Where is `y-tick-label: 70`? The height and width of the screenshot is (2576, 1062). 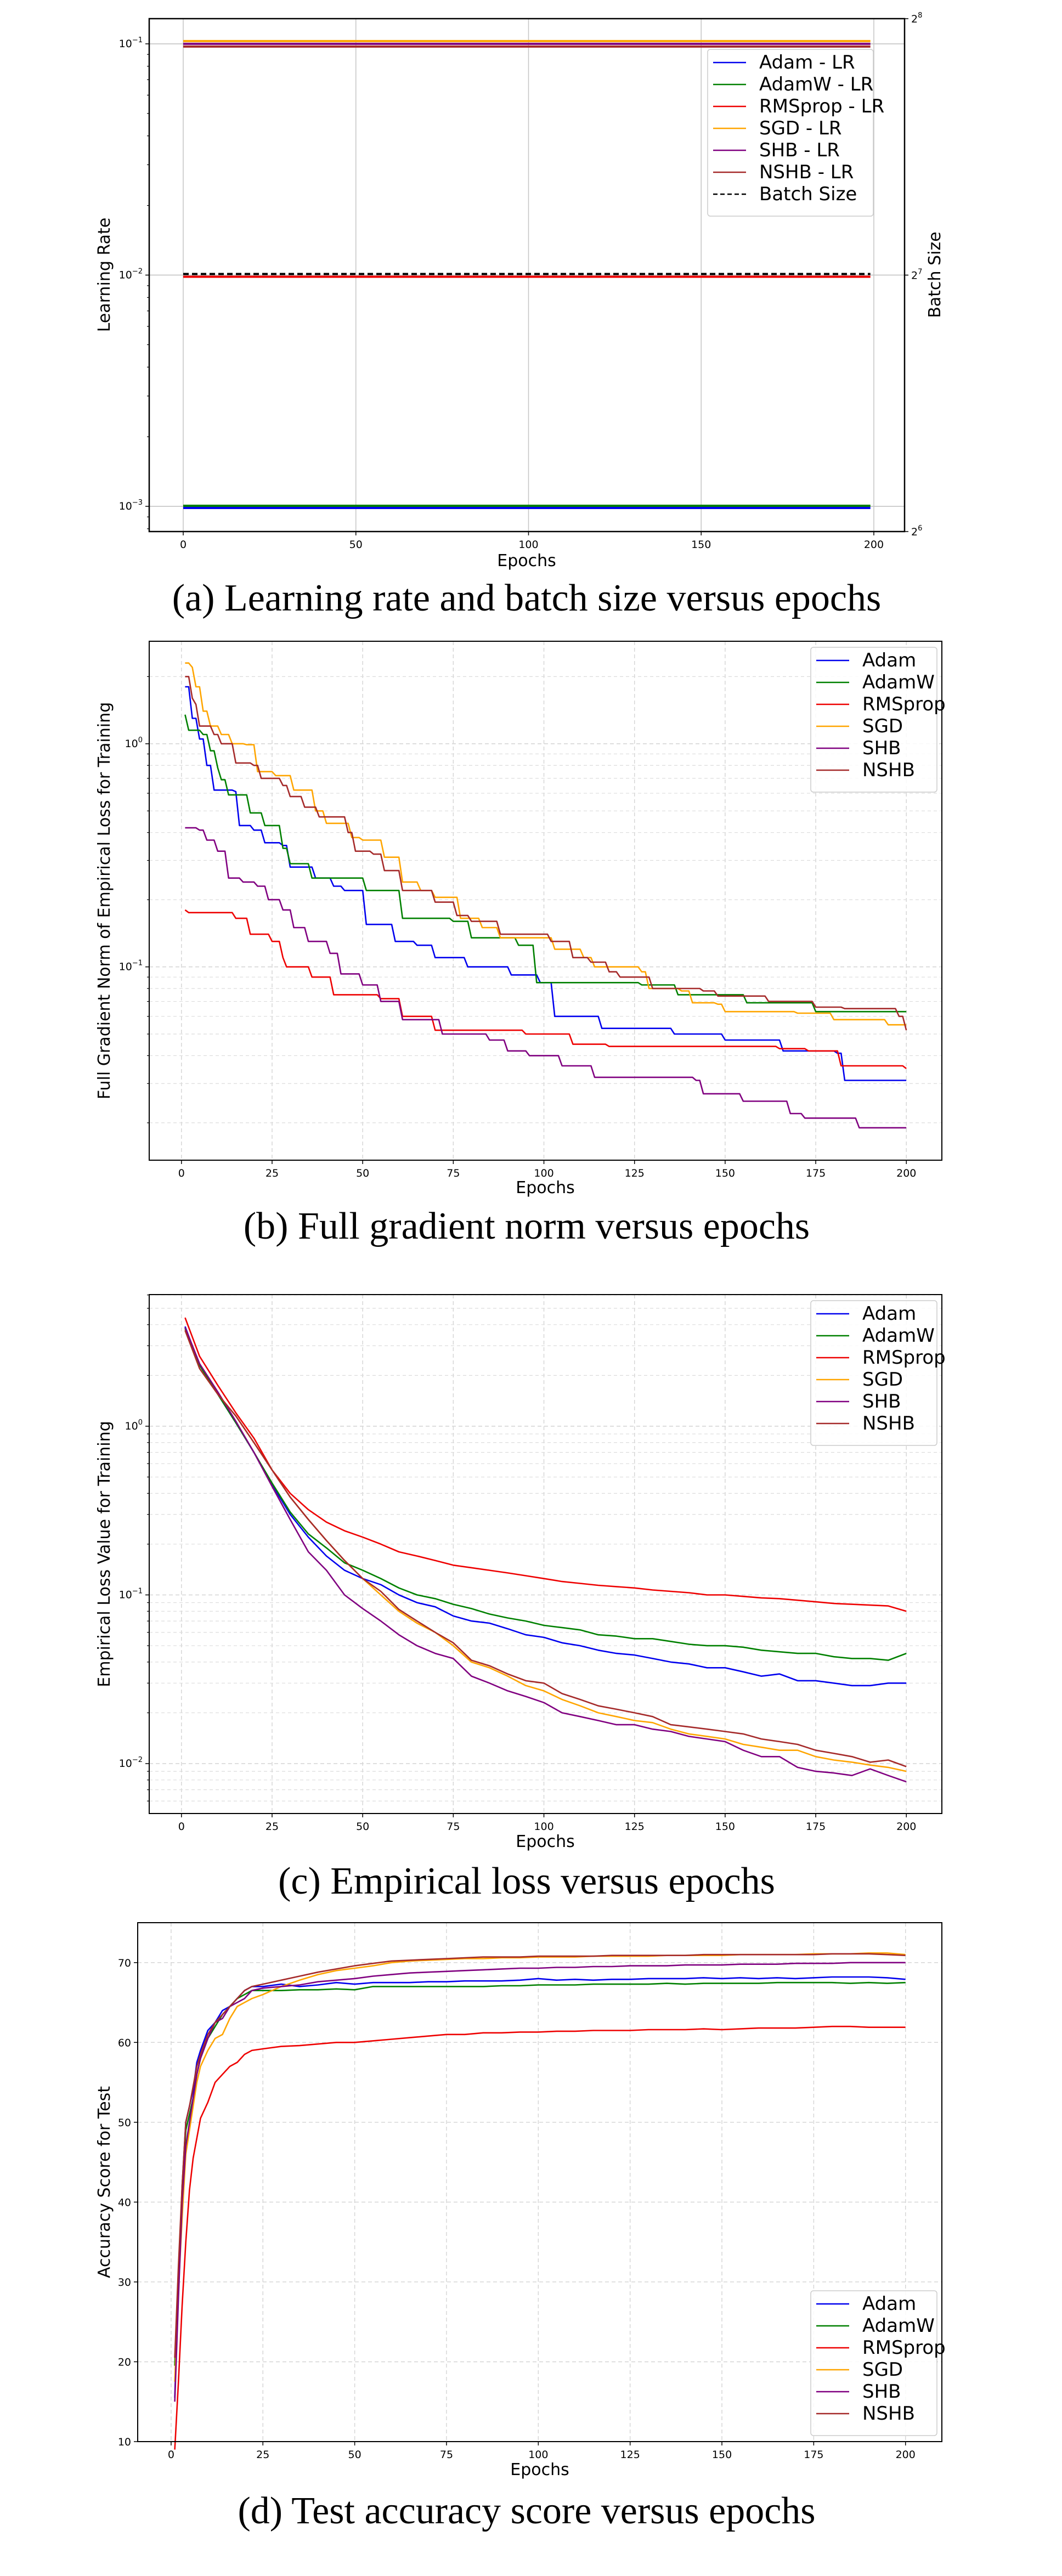 y-tick-label: 70 is located at coordinates (124, 1963).